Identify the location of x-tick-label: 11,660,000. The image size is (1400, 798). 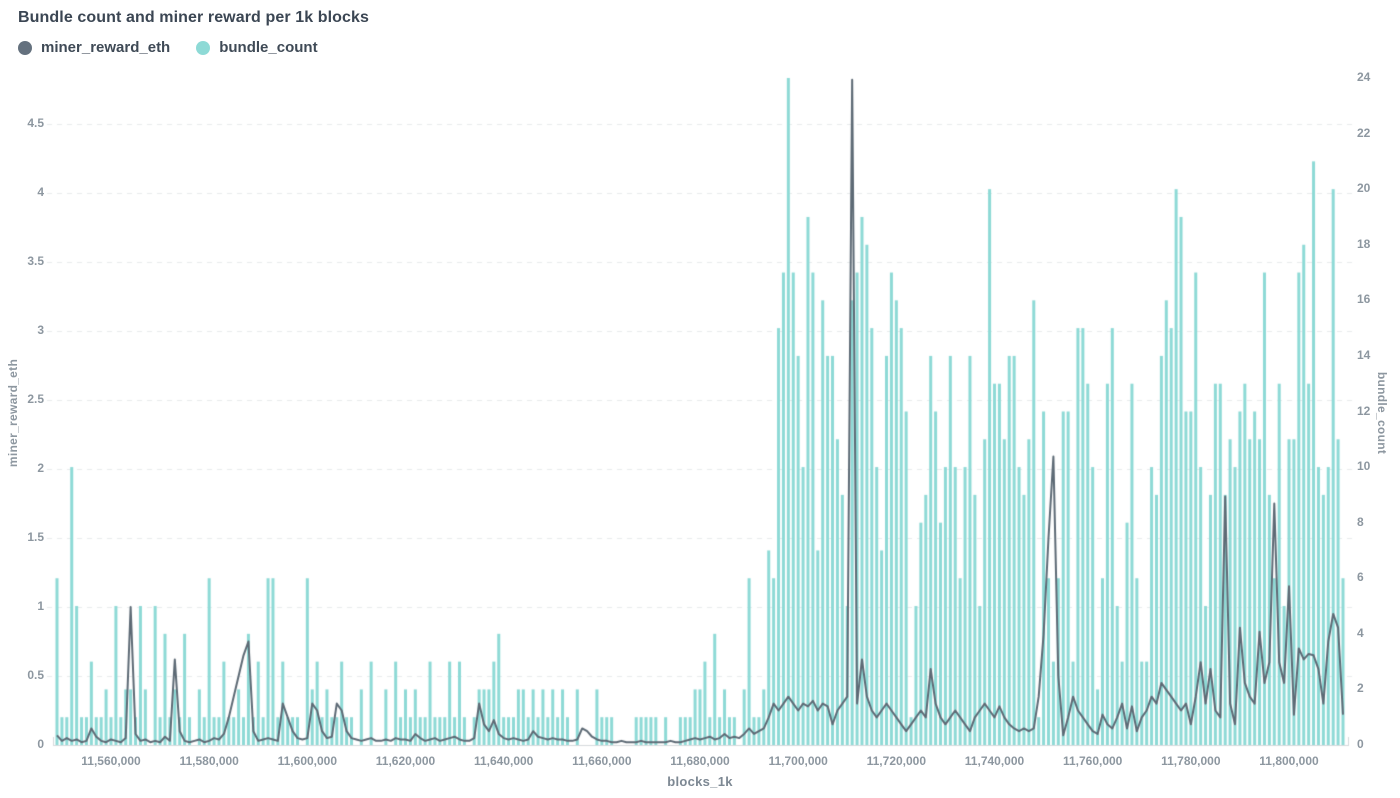
(602, 761).